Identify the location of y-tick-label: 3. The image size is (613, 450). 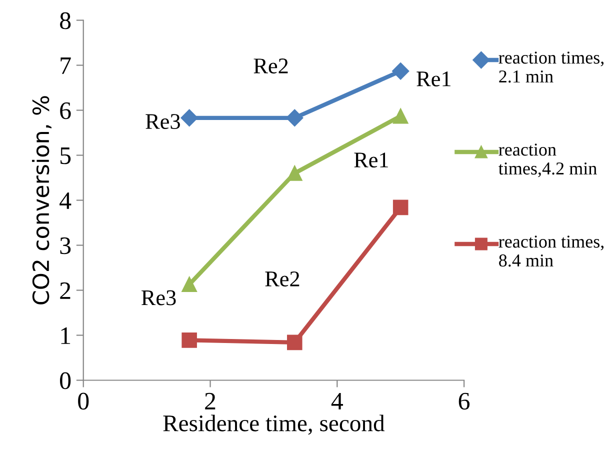
(65, 245).